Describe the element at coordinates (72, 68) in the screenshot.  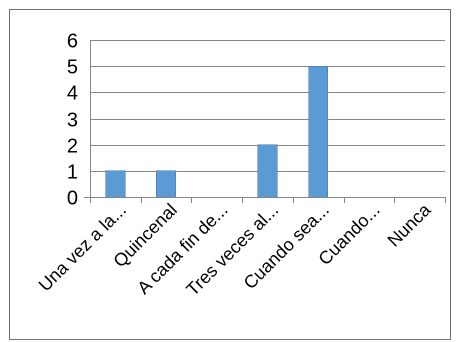
I see `y-tick-label: 5` at that location.